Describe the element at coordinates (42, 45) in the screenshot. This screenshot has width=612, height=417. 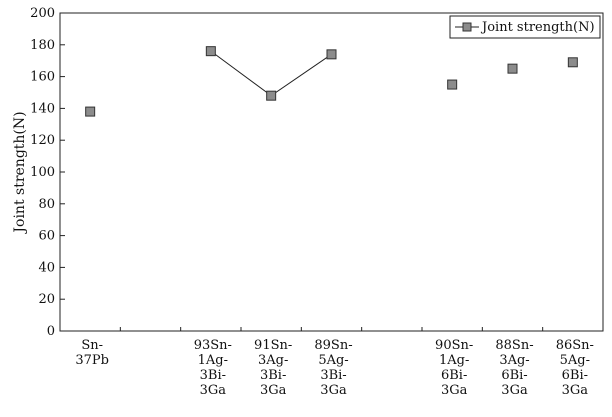
I see `y-tick-label: 180` at that location.